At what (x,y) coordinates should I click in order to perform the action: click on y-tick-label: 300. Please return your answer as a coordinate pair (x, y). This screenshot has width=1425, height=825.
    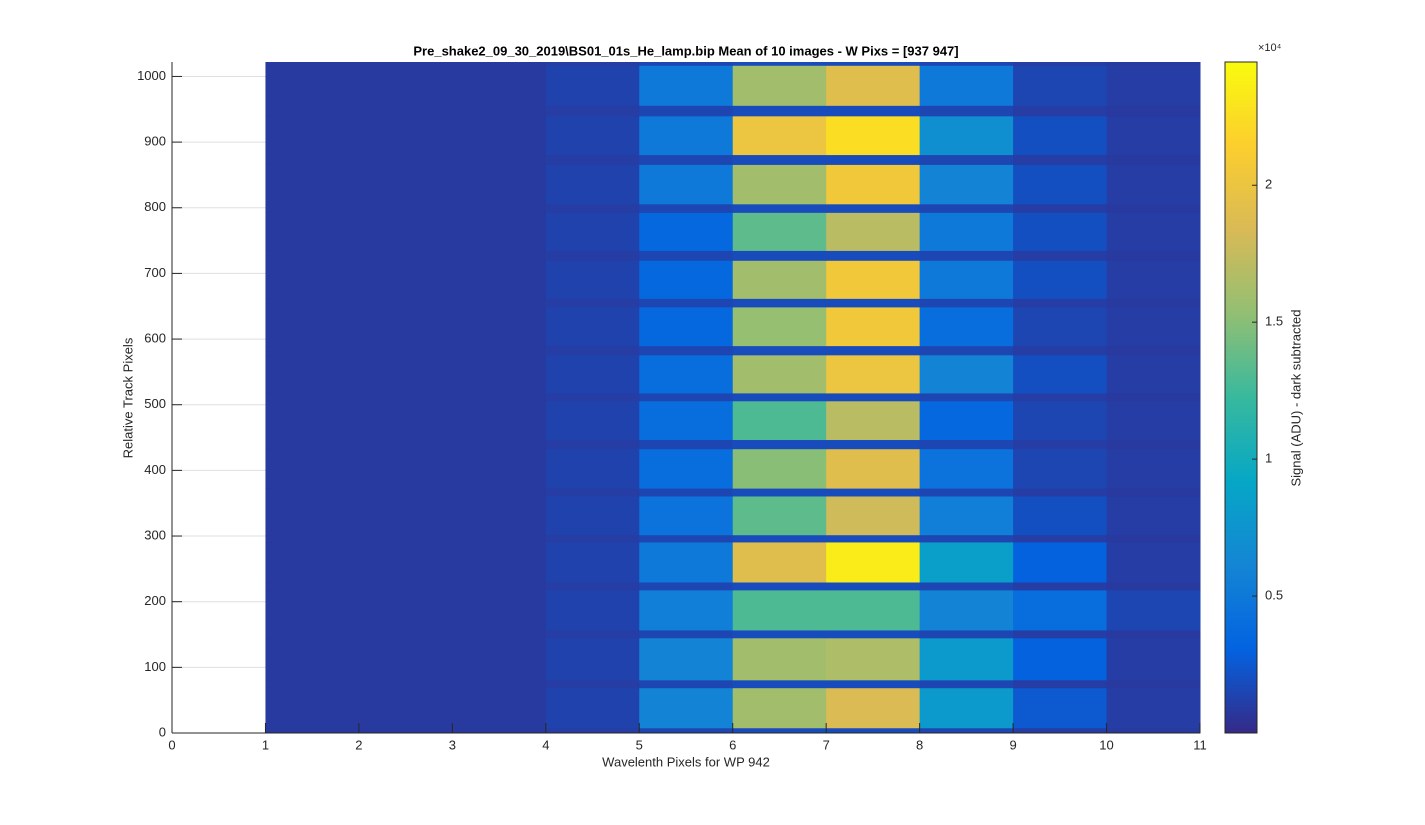
    Looking at the image, I should click on (155, 534).